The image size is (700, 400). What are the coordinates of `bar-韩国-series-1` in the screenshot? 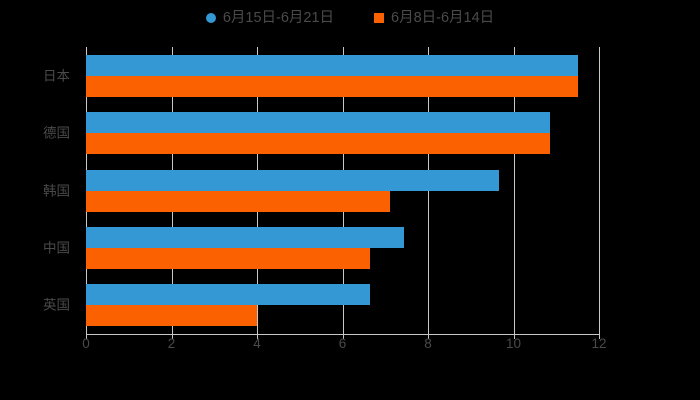 It's located at (292, 180).